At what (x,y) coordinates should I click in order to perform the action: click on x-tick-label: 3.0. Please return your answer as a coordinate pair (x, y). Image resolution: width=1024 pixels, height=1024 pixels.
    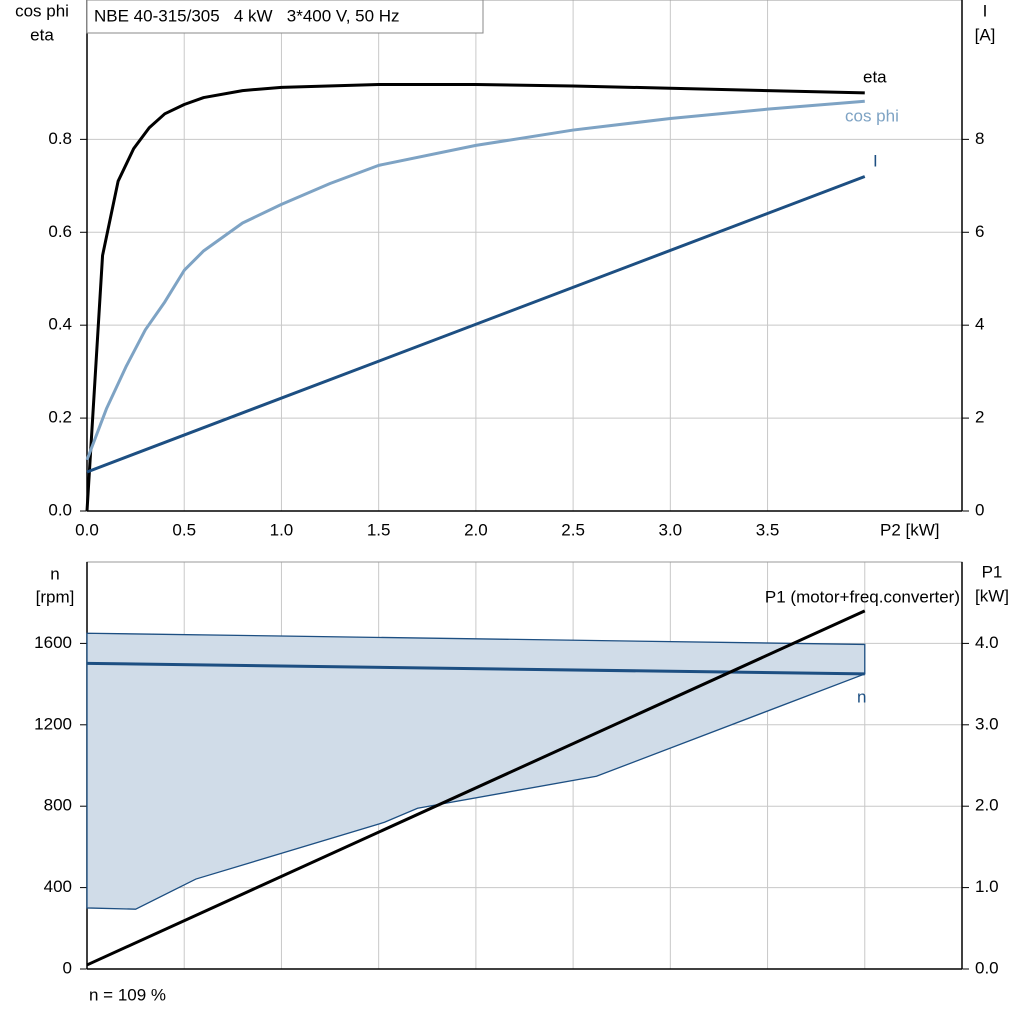
    Looking at the image, I should click on (671, 529).